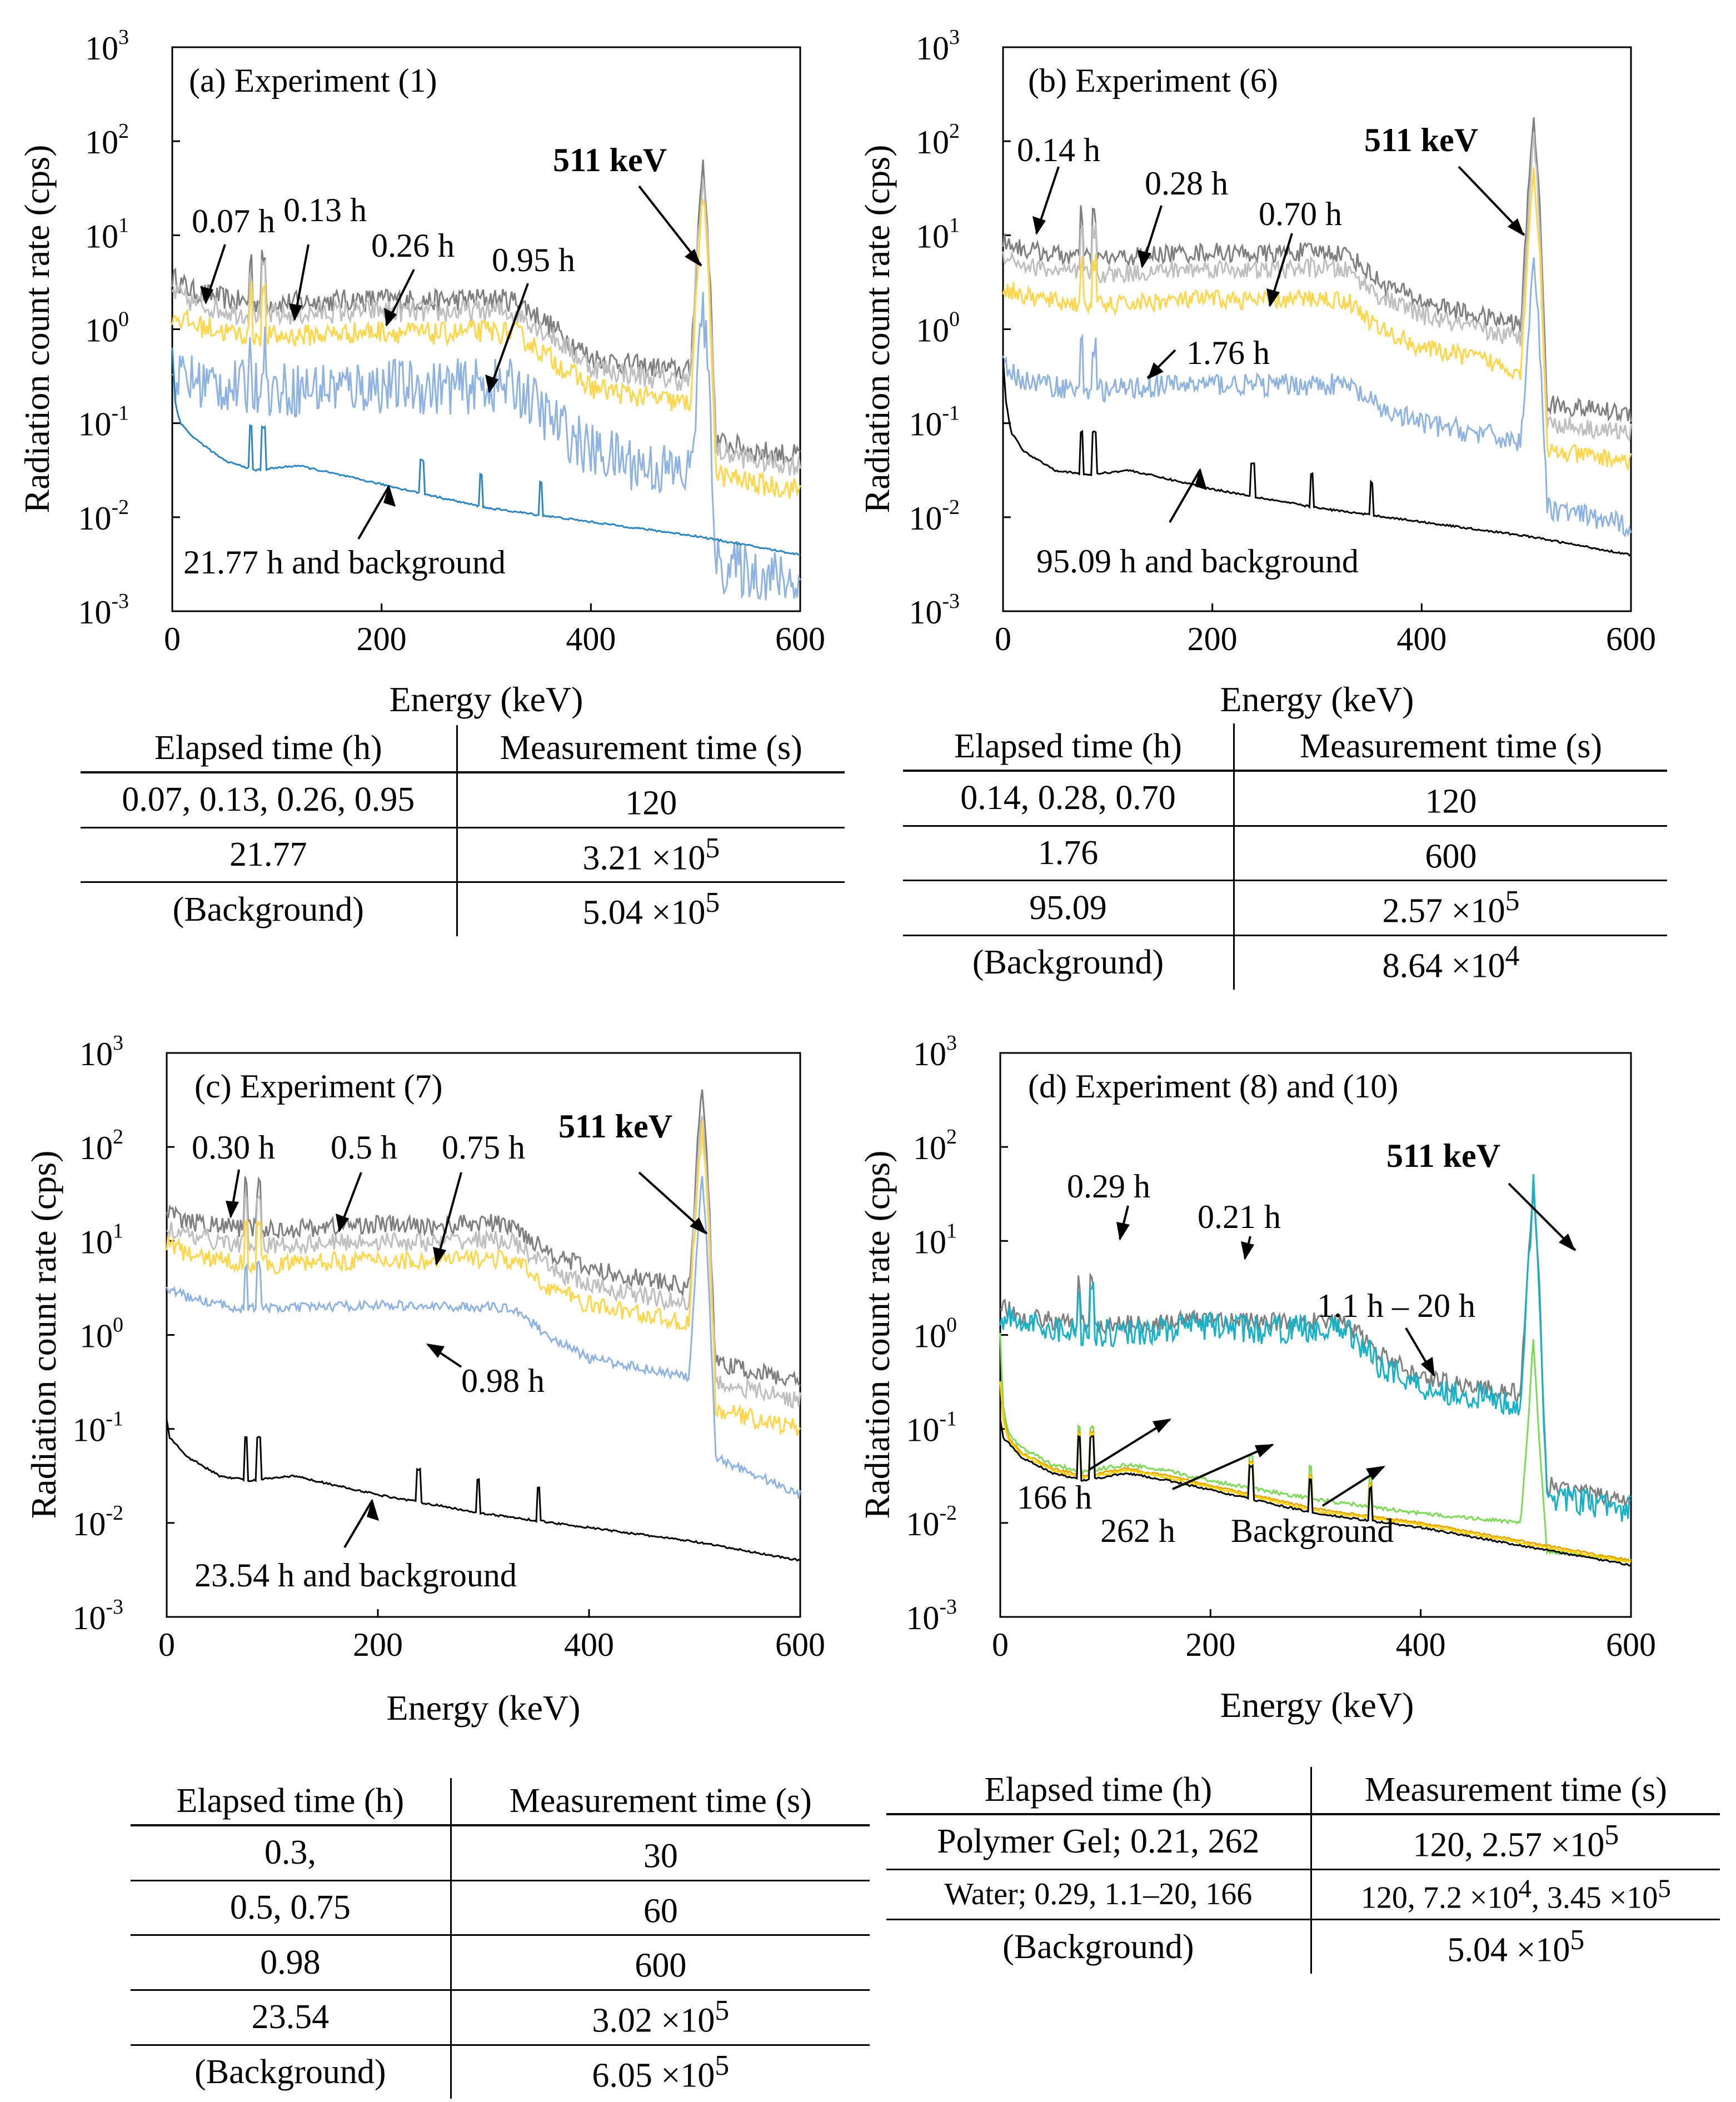 This screenshot has height=2102, width=1736. I want to click on series-background, so click(1315, 1493).